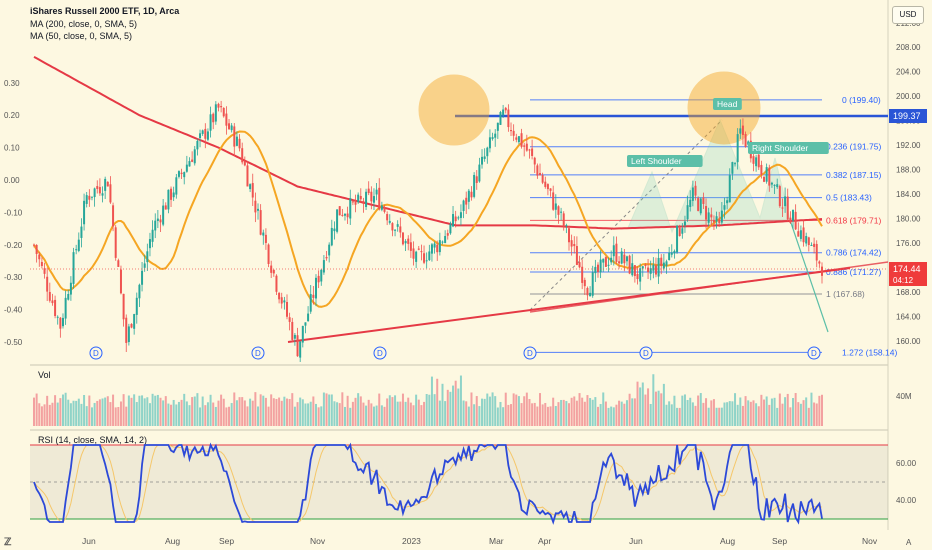 The image size is (932, 550). What do you see at coordinates (656, 161) in the screenshot?
I see `left-shoulder-label: Left Shoulder` at bounding box center [656, 161].